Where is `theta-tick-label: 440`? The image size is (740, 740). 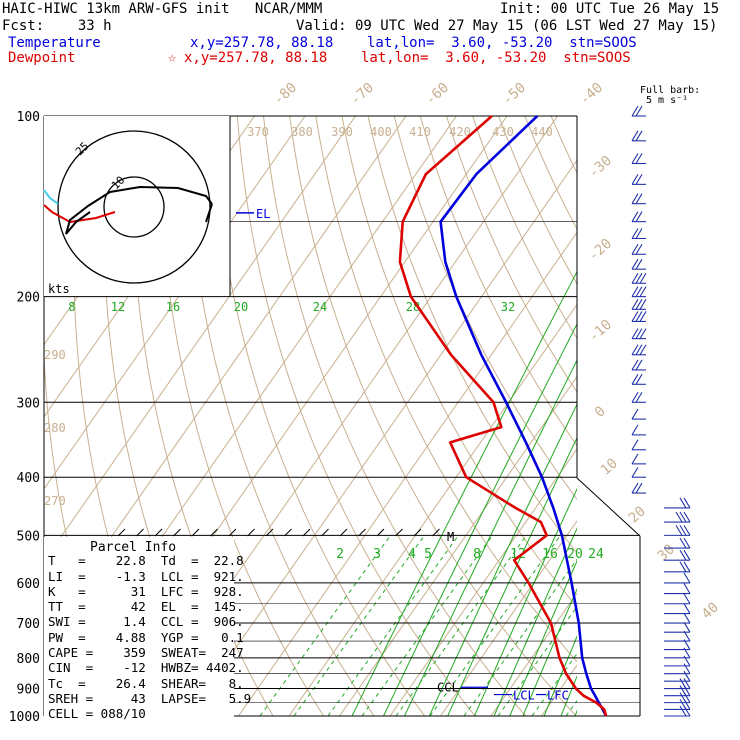
theta-tick-label: 440 is located at coordinates (542, 132).